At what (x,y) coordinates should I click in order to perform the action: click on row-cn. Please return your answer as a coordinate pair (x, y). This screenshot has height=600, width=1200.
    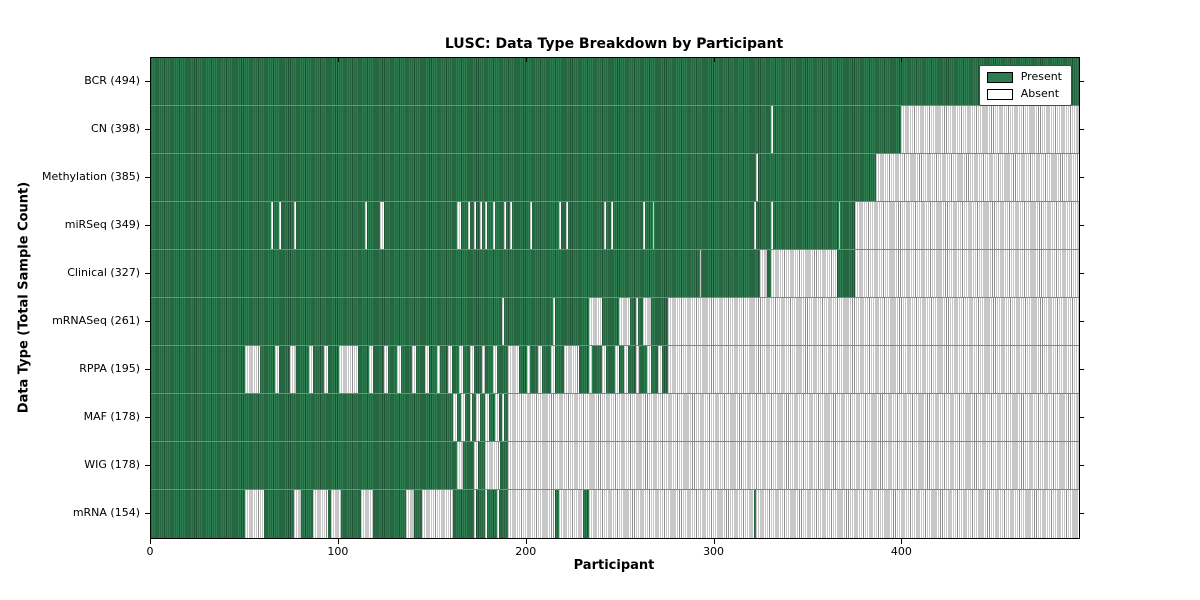
    Looking at the image, I should click on (615, 130).